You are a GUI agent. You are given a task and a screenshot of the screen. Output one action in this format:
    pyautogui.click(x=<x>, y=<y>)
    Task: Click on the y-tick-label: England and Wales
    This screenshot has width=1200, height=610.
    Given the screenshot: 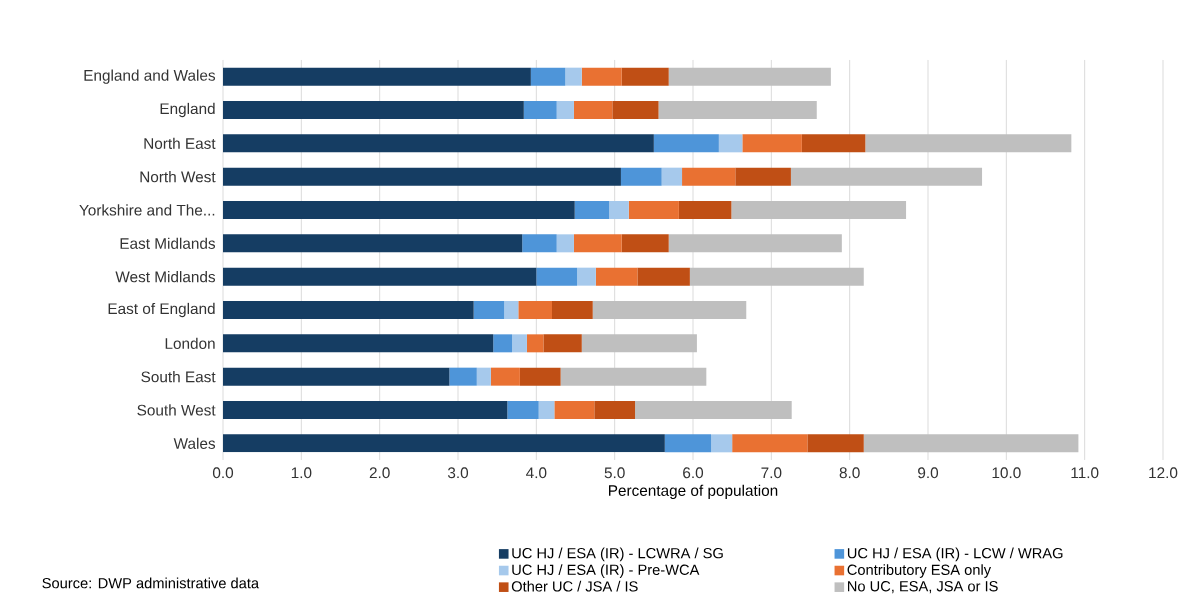 What is the action you would take?
    pyautogui.click(x=150, y=76)
    